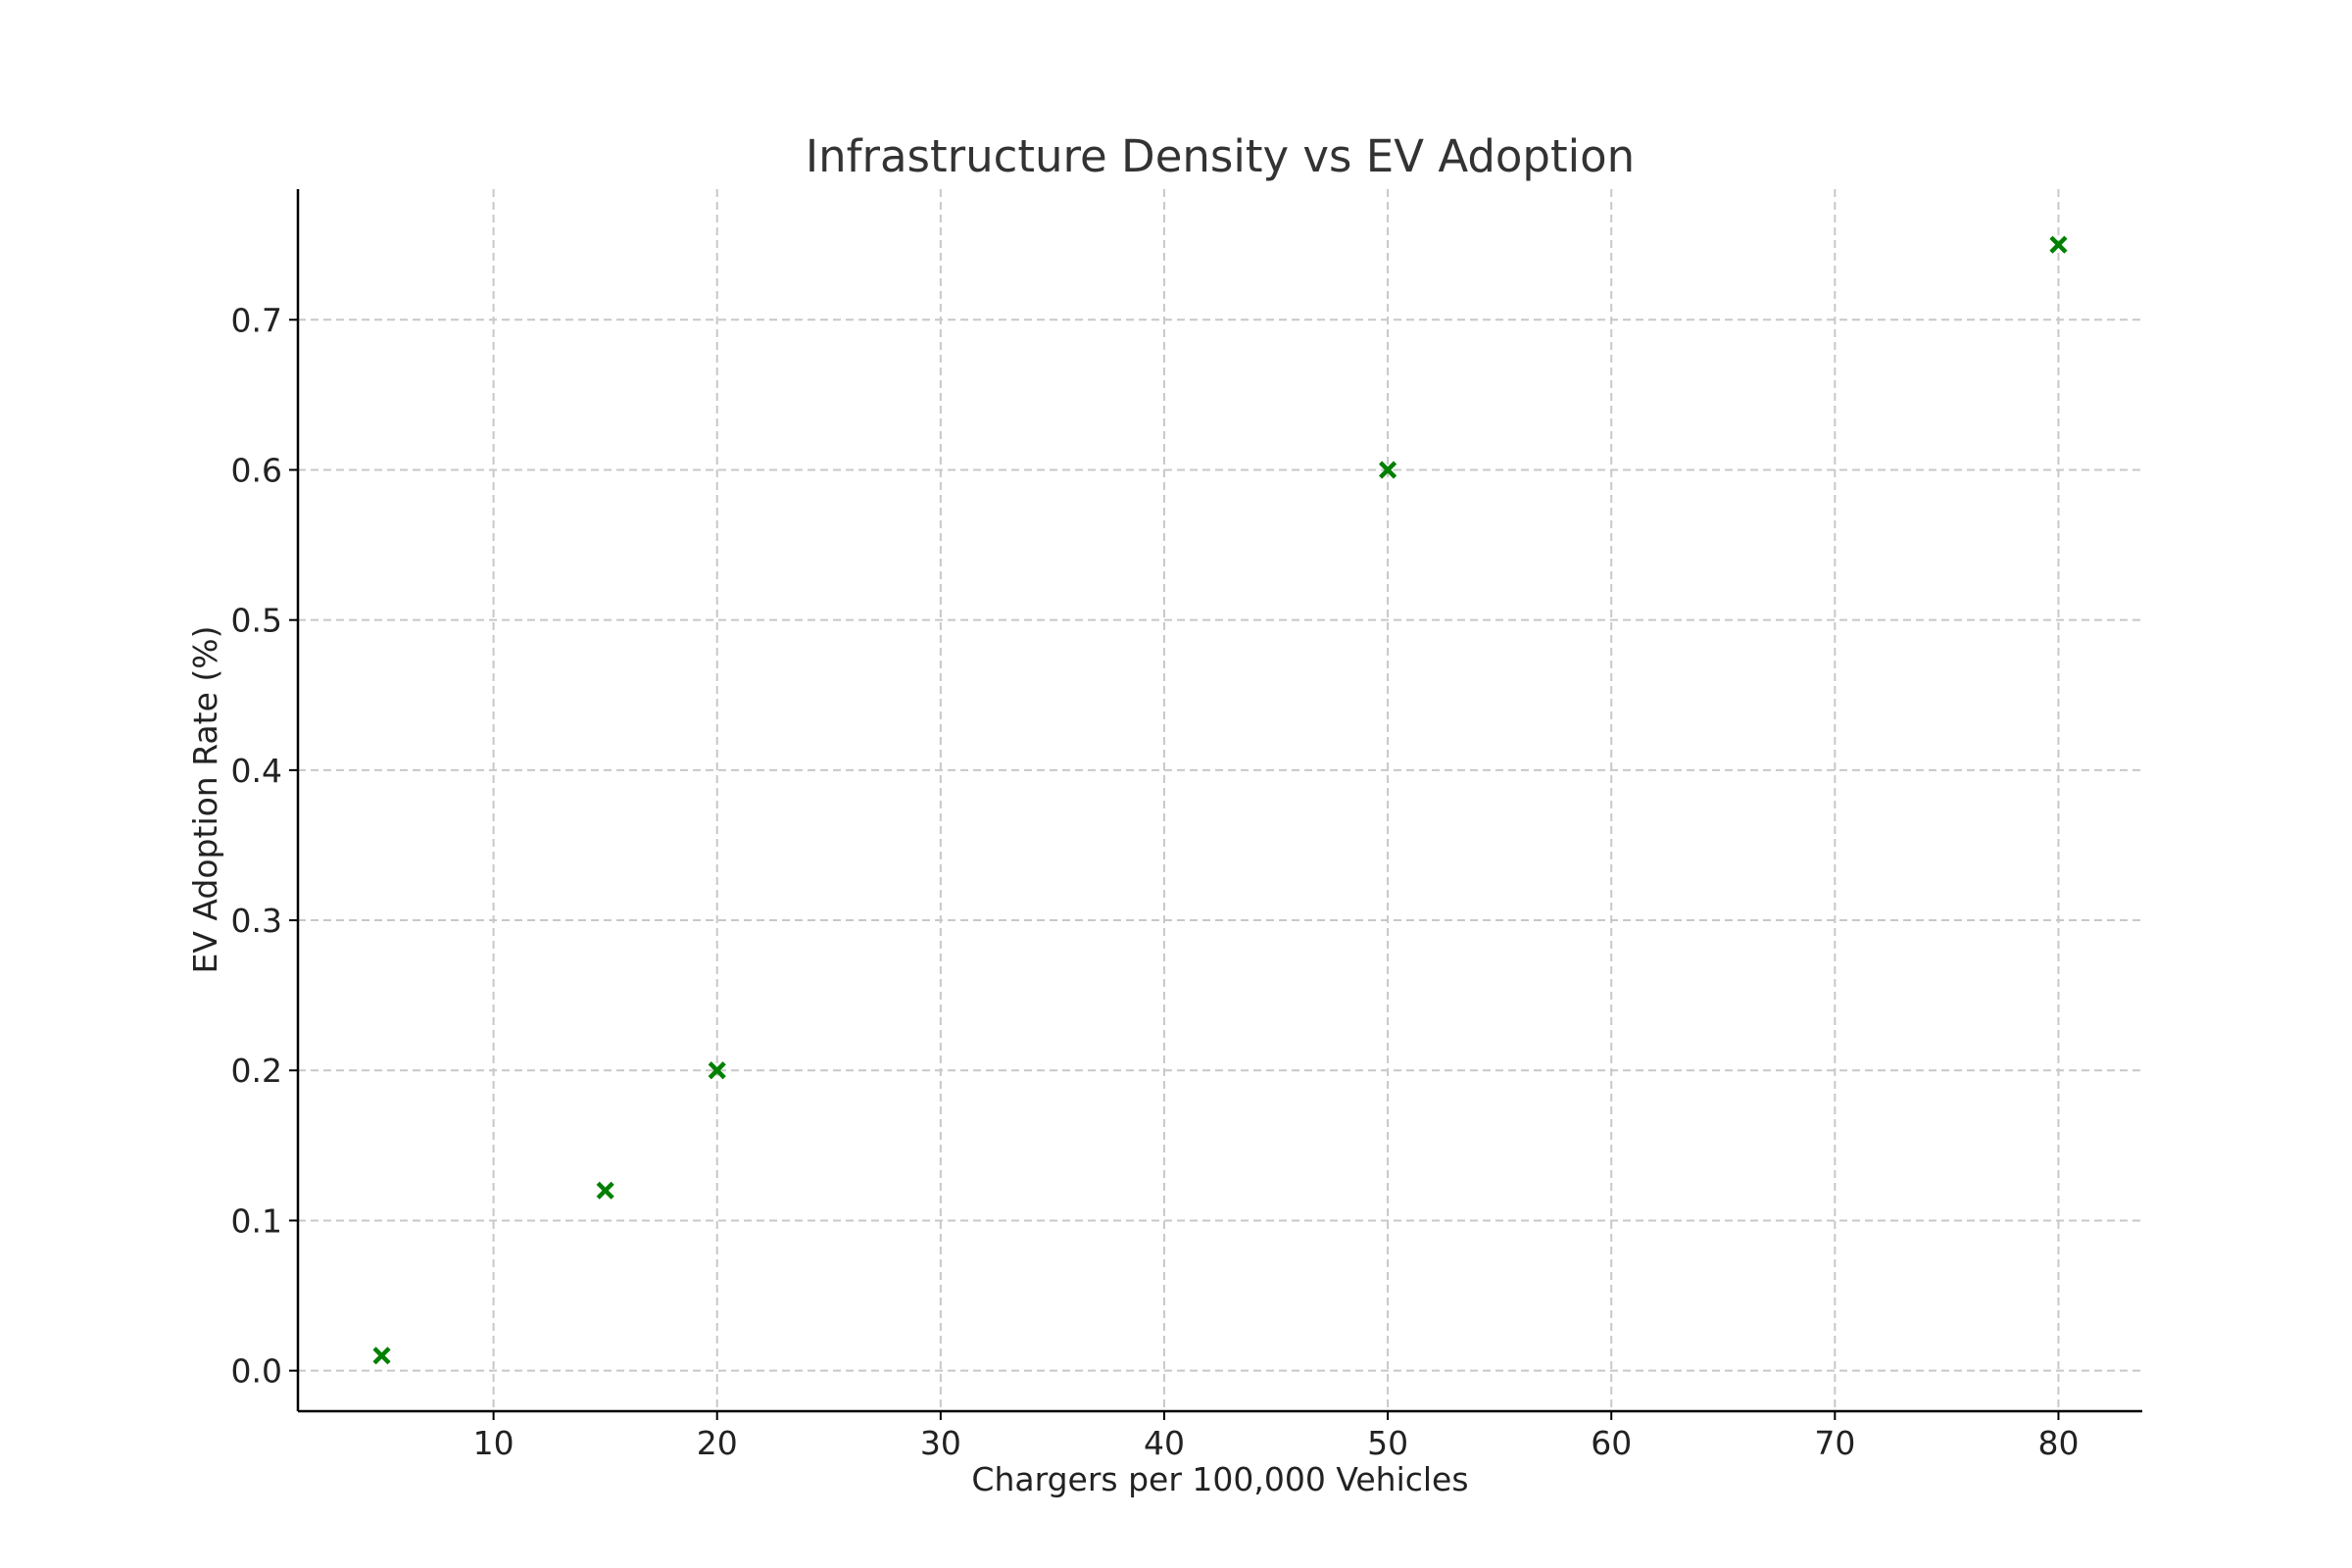  I want to click on x-tick-label: 20, so click(717, 1443).